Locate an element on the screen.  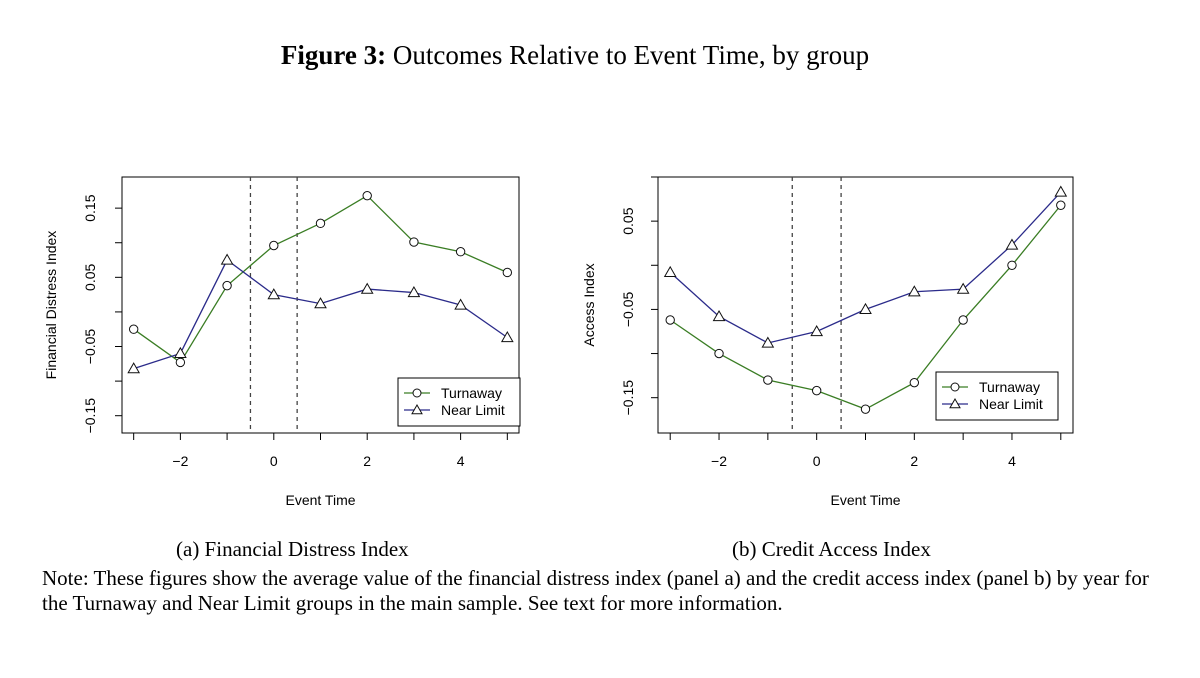
y-axis-label: Financial Distress Index is located at coordinates (51, 305).